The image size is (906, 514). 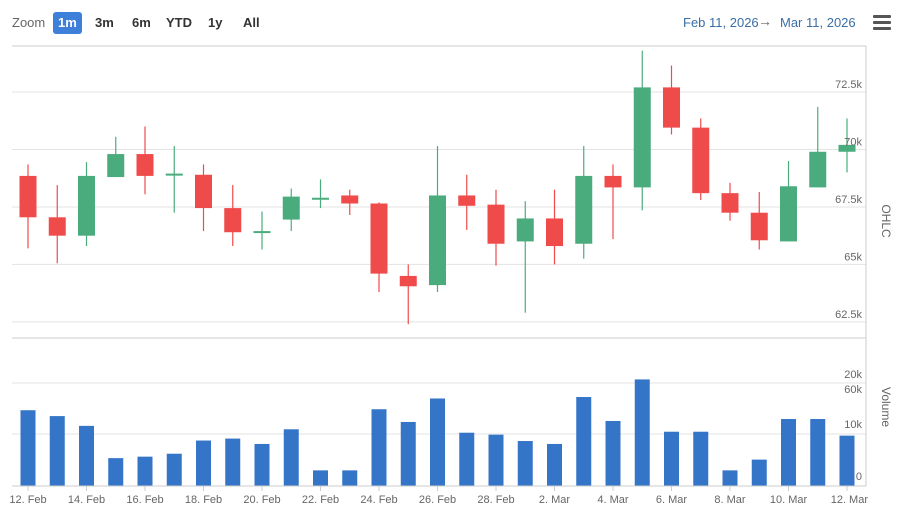 I want to click on ohlc-axis-title: OHLC, so click(x=886, y=221).